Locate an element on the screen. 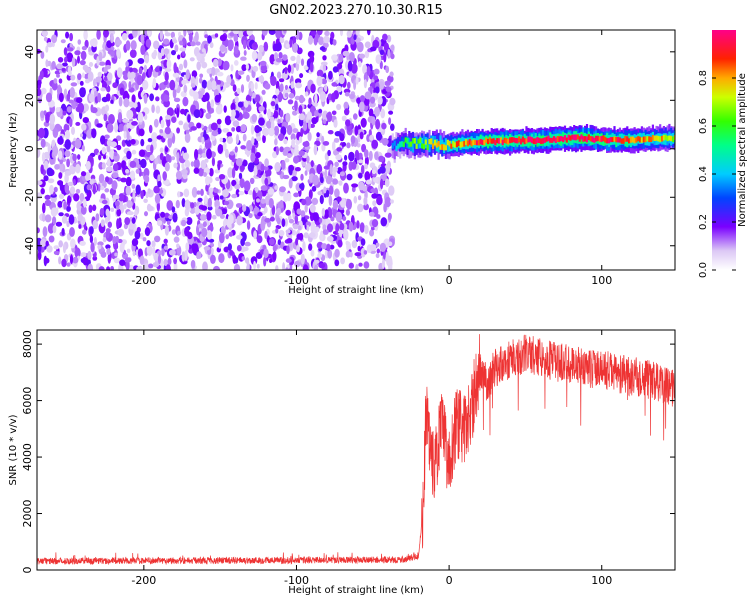 This screenshot has width=750, height=600. snr-y-tick-label: 0 is located at coordinates (27, 570).